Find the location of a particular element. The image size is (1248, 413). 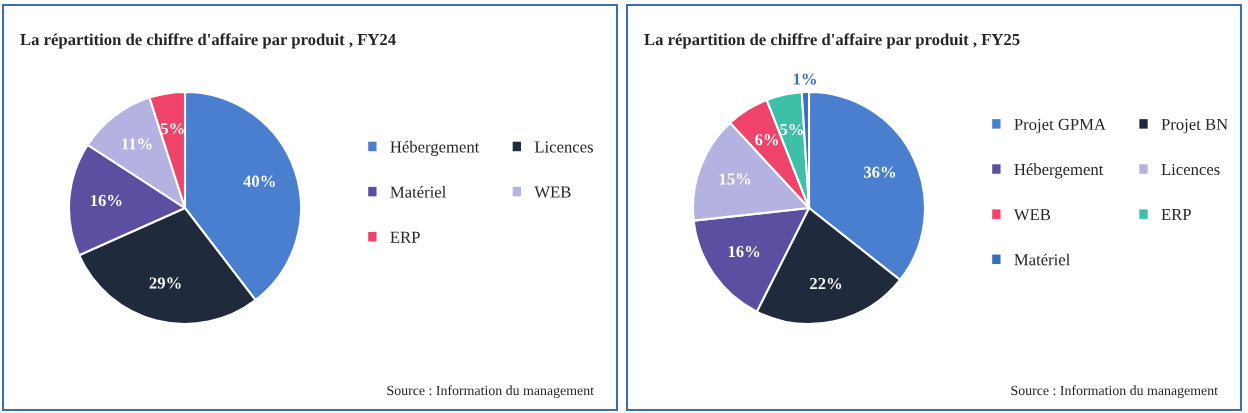

data-label: 29% is located at coordinates (165, 283).